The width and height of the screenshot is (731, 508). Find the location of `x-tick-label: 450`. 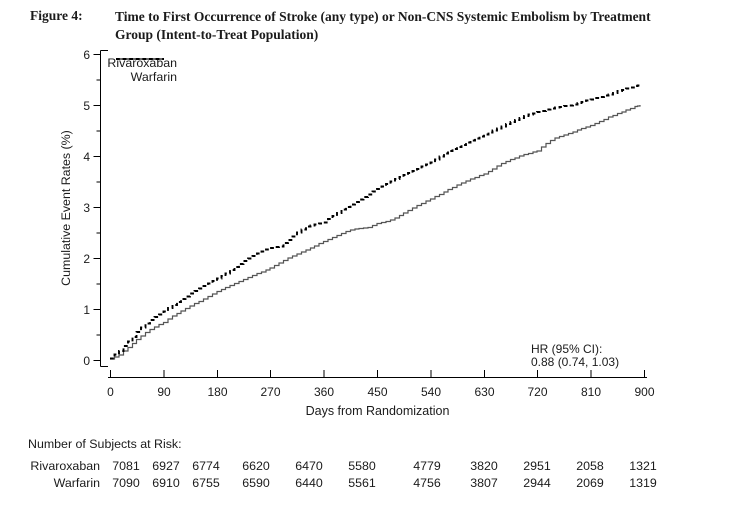

x-tick-label: 450 is located at coordinates (377, 392).